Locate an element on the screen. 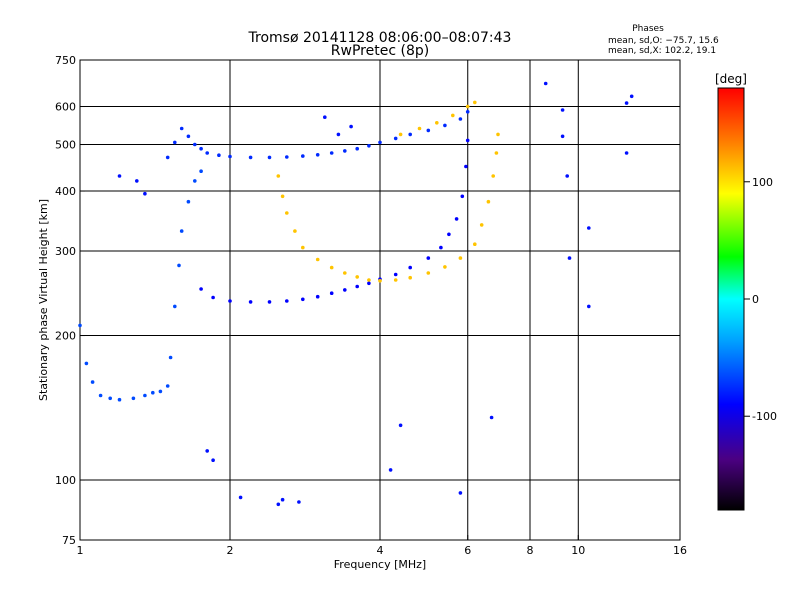 The image size is (800, 600). y-tick-label: 500 is located at coordinates (65, 145).